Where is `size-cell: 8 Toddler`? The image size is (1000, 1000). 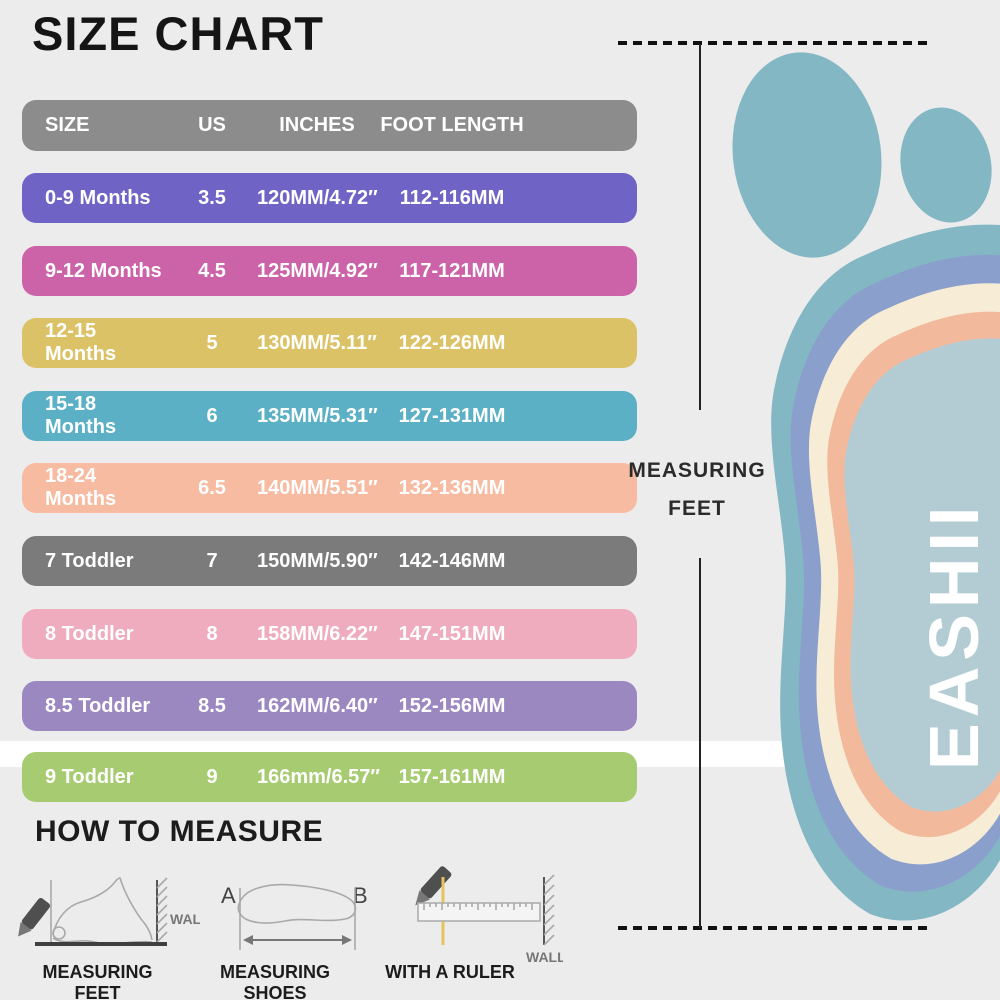
size-cell: 8 Toddler is located at coordinates (89, 633).